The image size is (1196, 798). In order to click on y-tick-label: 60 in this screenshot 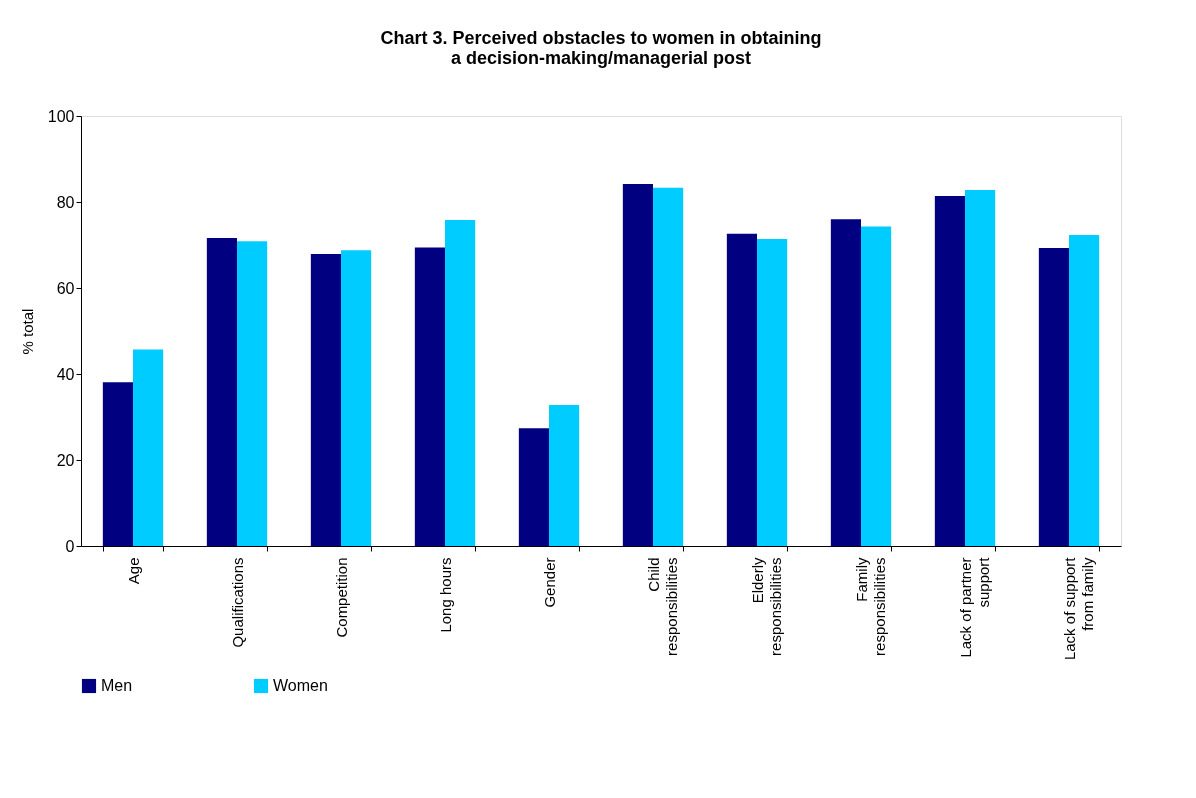, I will do `click(65, 288)`.